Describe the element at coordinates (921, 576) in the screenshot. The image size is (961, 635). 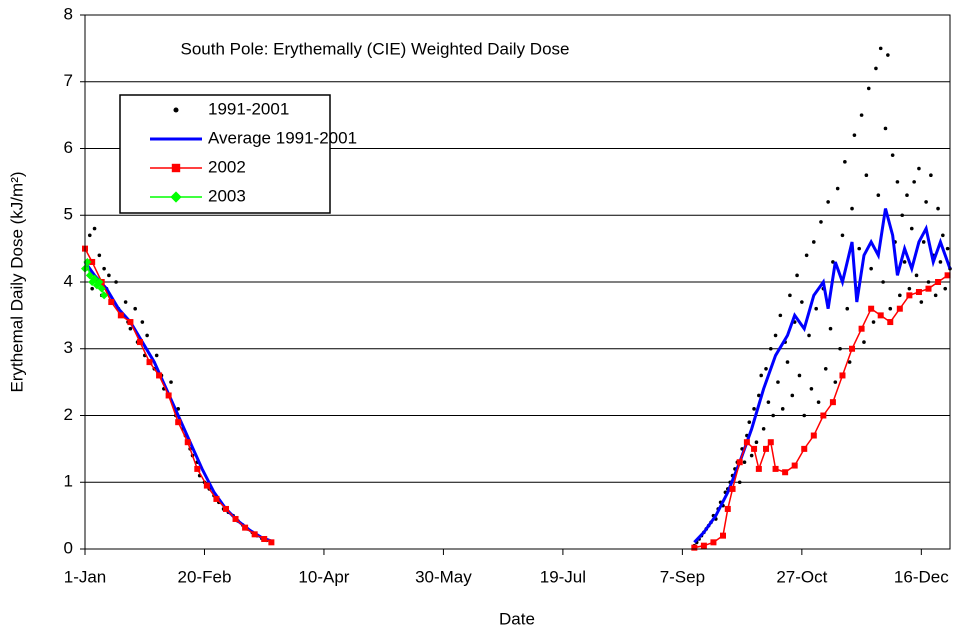
I see `x-tick-label: 16-Dec` at that location.